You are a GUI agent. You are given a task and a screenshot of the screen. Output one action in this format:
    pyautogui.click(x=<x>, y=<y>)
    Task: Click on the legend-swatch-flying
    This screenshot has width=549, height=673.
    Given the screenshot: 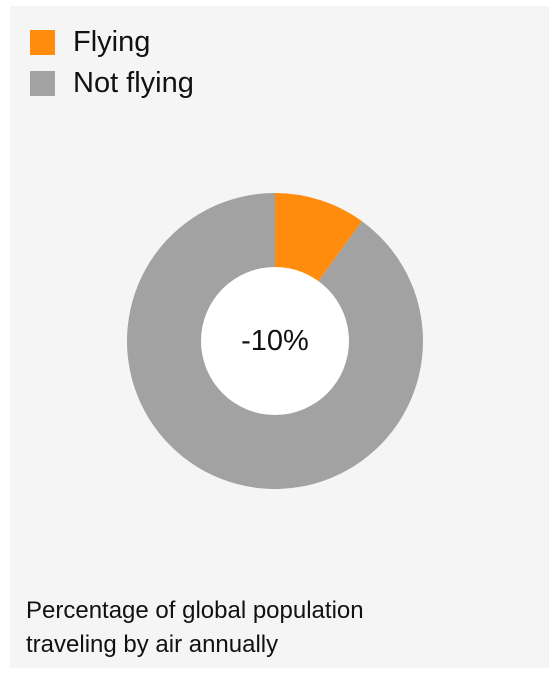 What is the action you would take?
    pyautogui.click(x=42, y=42)
    